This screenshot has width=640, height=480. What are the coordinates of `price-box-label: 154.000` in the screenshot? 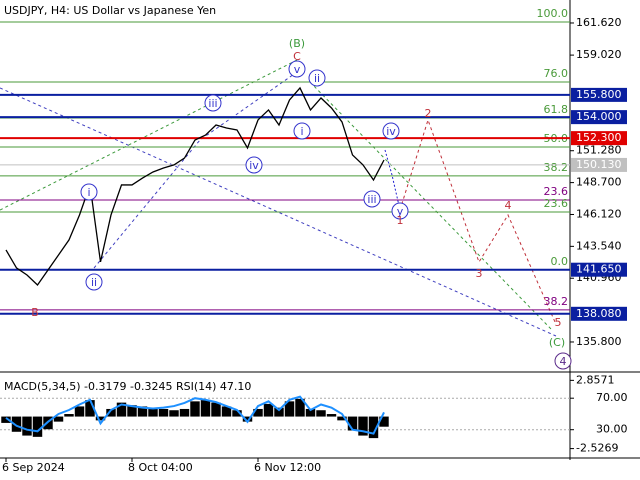 It's located at (599, 116).